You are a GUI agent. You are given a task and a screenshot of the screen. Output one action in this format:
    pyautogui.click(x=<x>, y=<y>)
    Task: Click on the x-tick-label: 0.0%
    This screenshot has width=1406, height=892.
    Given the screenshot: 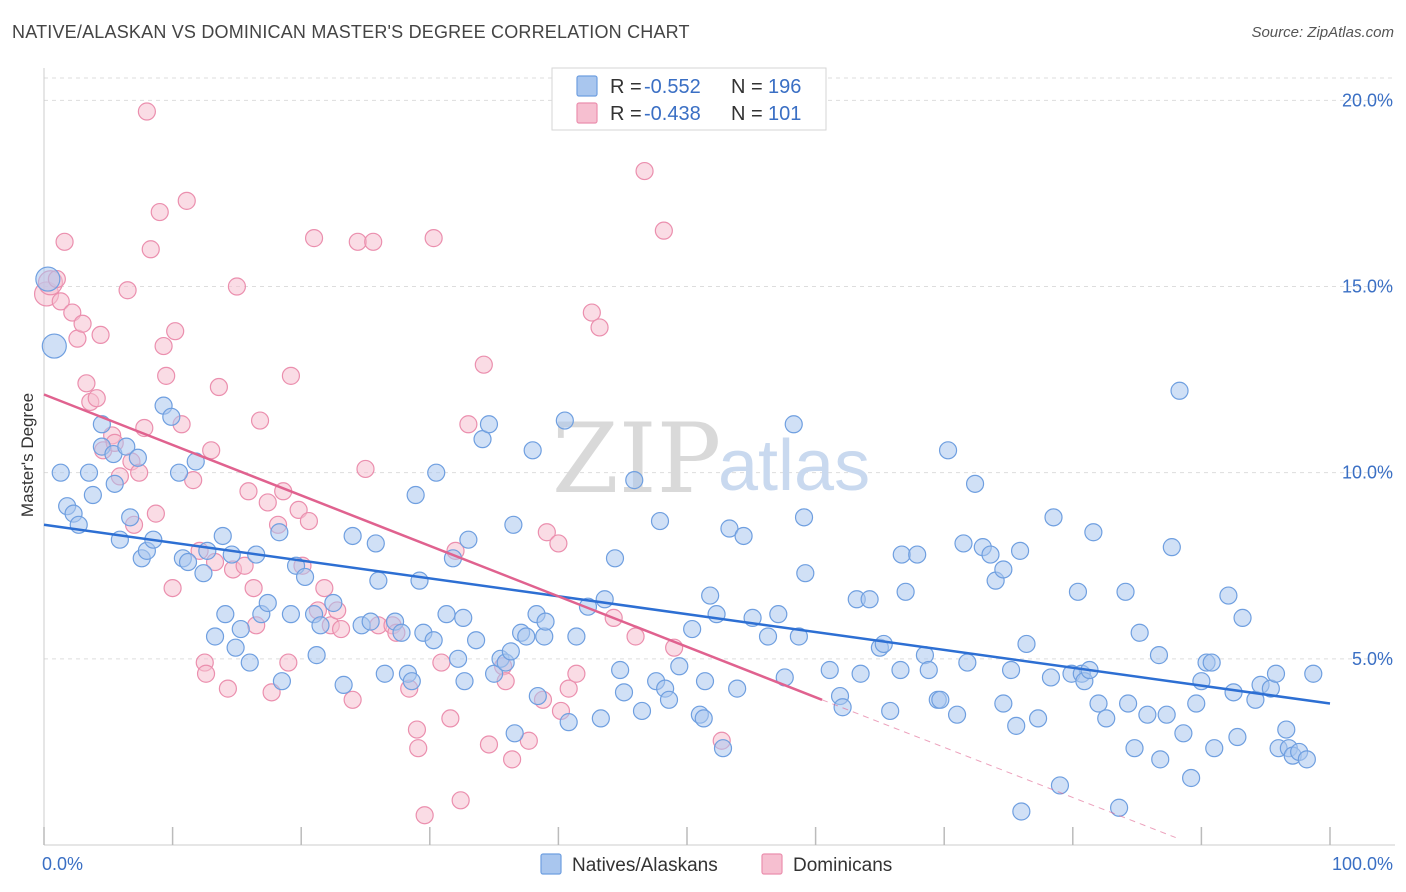 What is the action you would take?
    pyautogui.click(x=62, y=864)
    